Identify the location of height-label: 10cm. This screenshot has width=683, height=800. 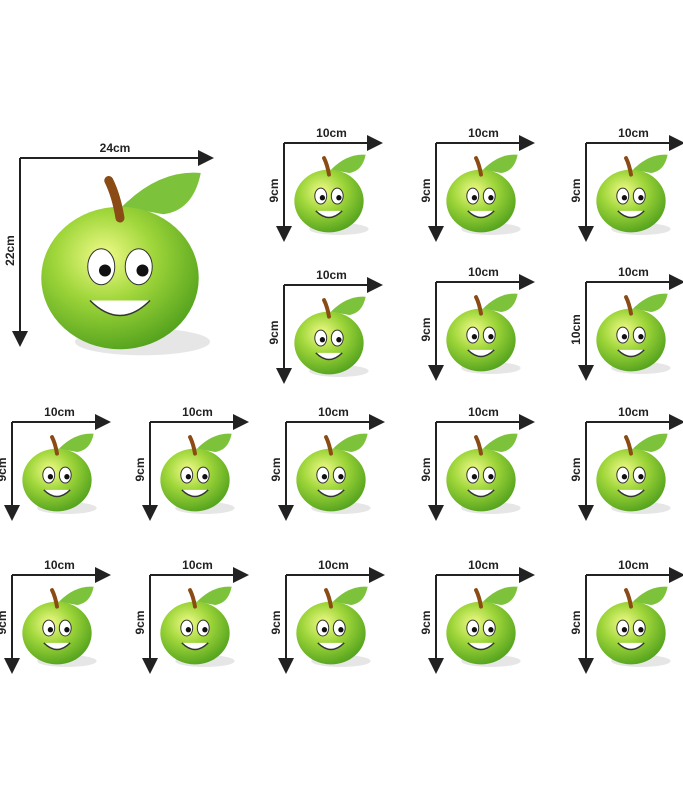
(576, 329).